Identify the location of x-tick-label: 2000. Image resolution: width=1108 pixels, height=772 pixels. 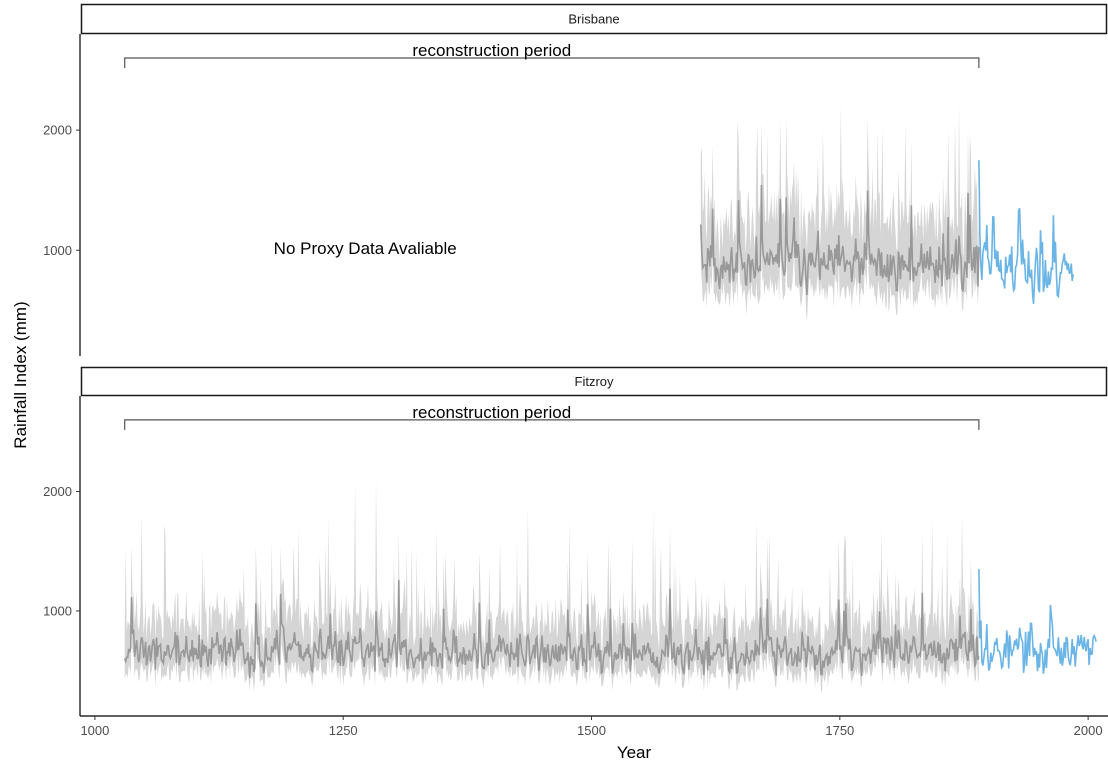
(1088, 730).